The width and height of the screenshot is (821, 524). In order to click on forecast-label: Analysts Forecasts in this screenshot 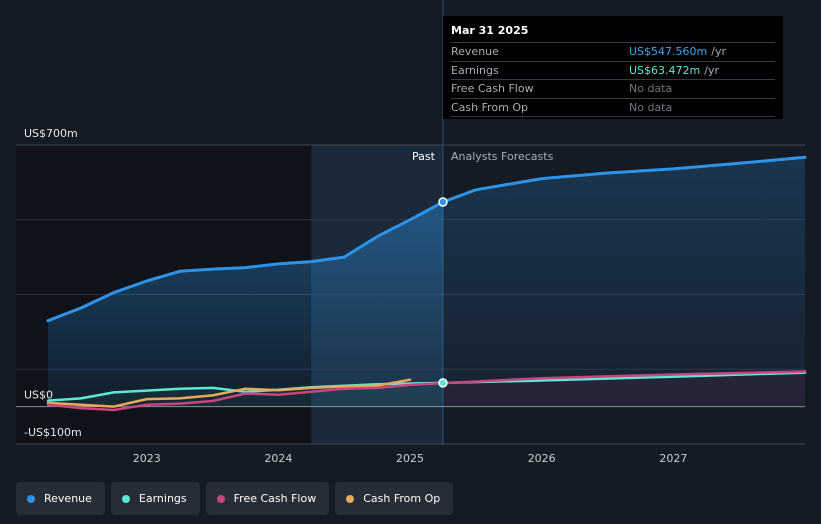, I will do `click(502, 156)`.